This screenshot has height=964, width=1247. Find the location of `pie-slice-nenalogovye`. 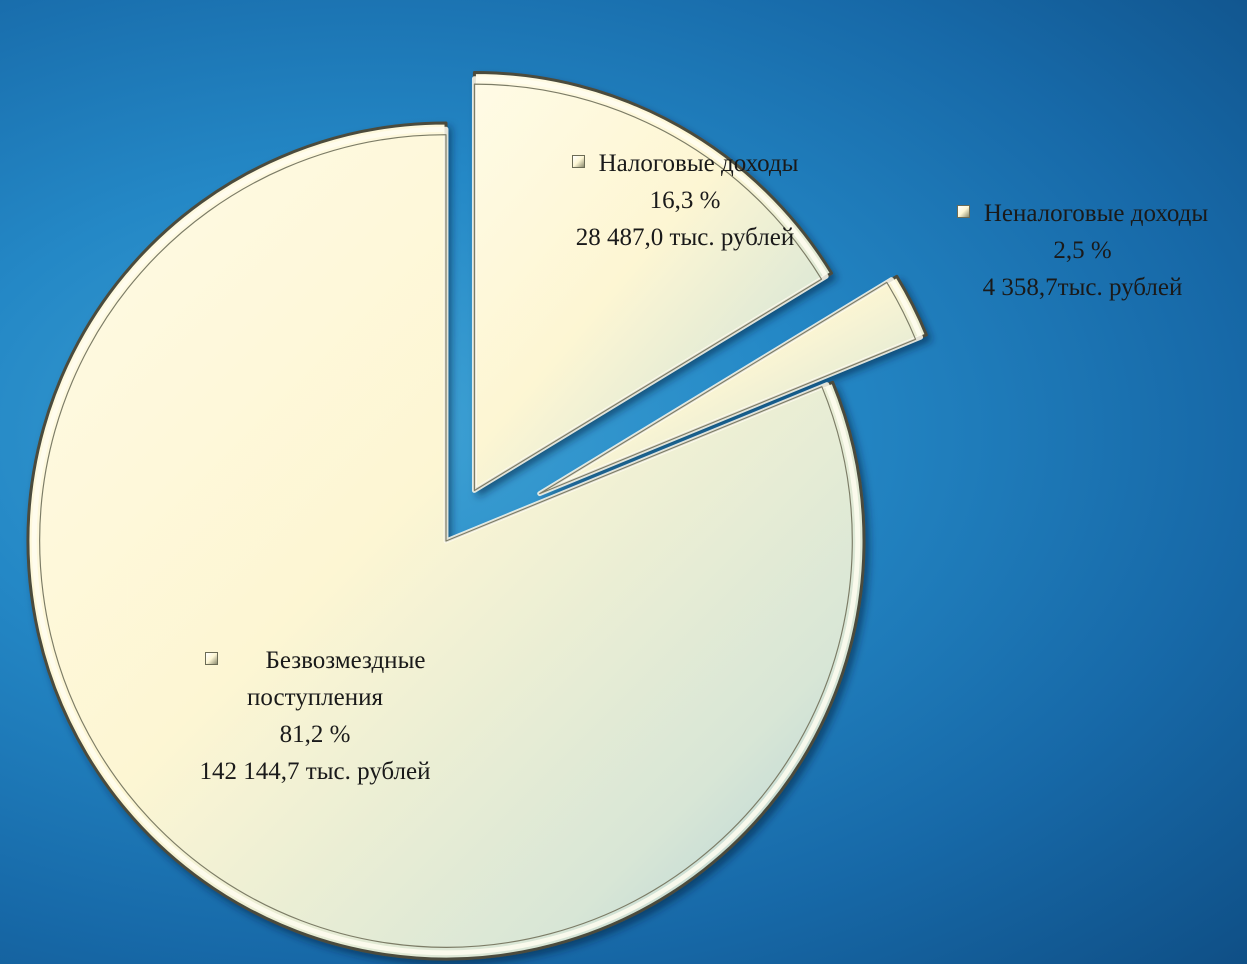

pie-slice-nenalogovye is located at coordinates (732, 385).